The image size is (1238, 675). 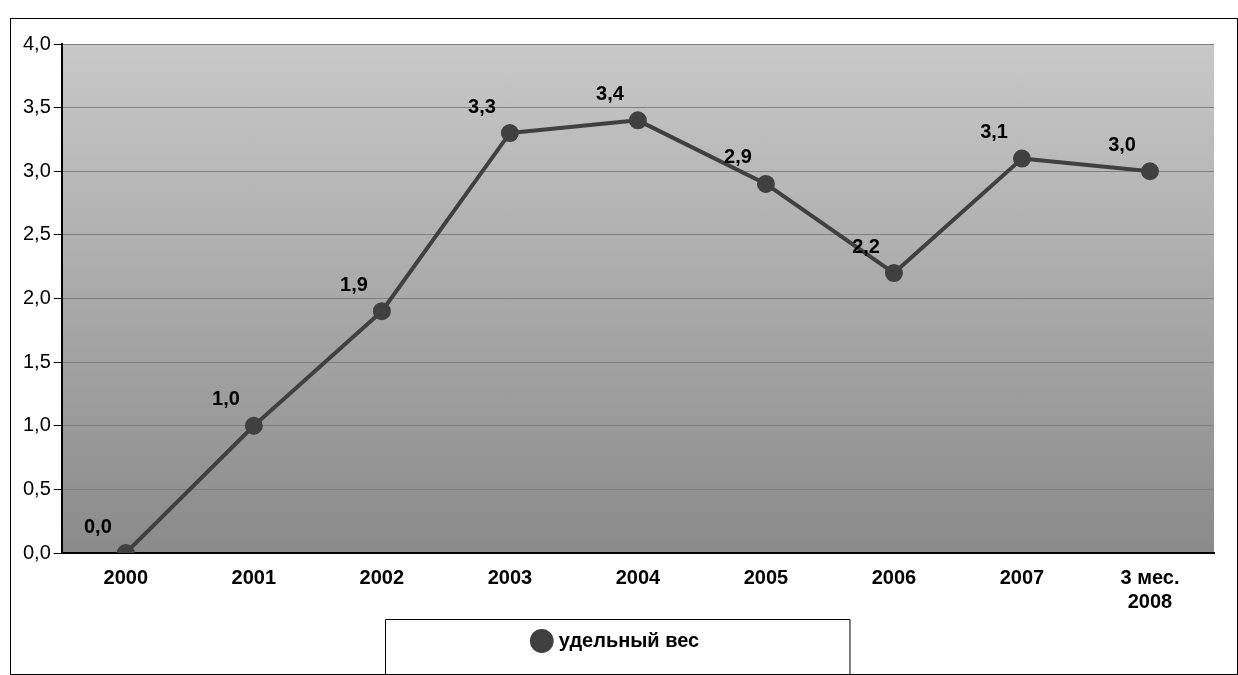 I want to click on x-tick-label: 2006, so click(x=894, y=576).